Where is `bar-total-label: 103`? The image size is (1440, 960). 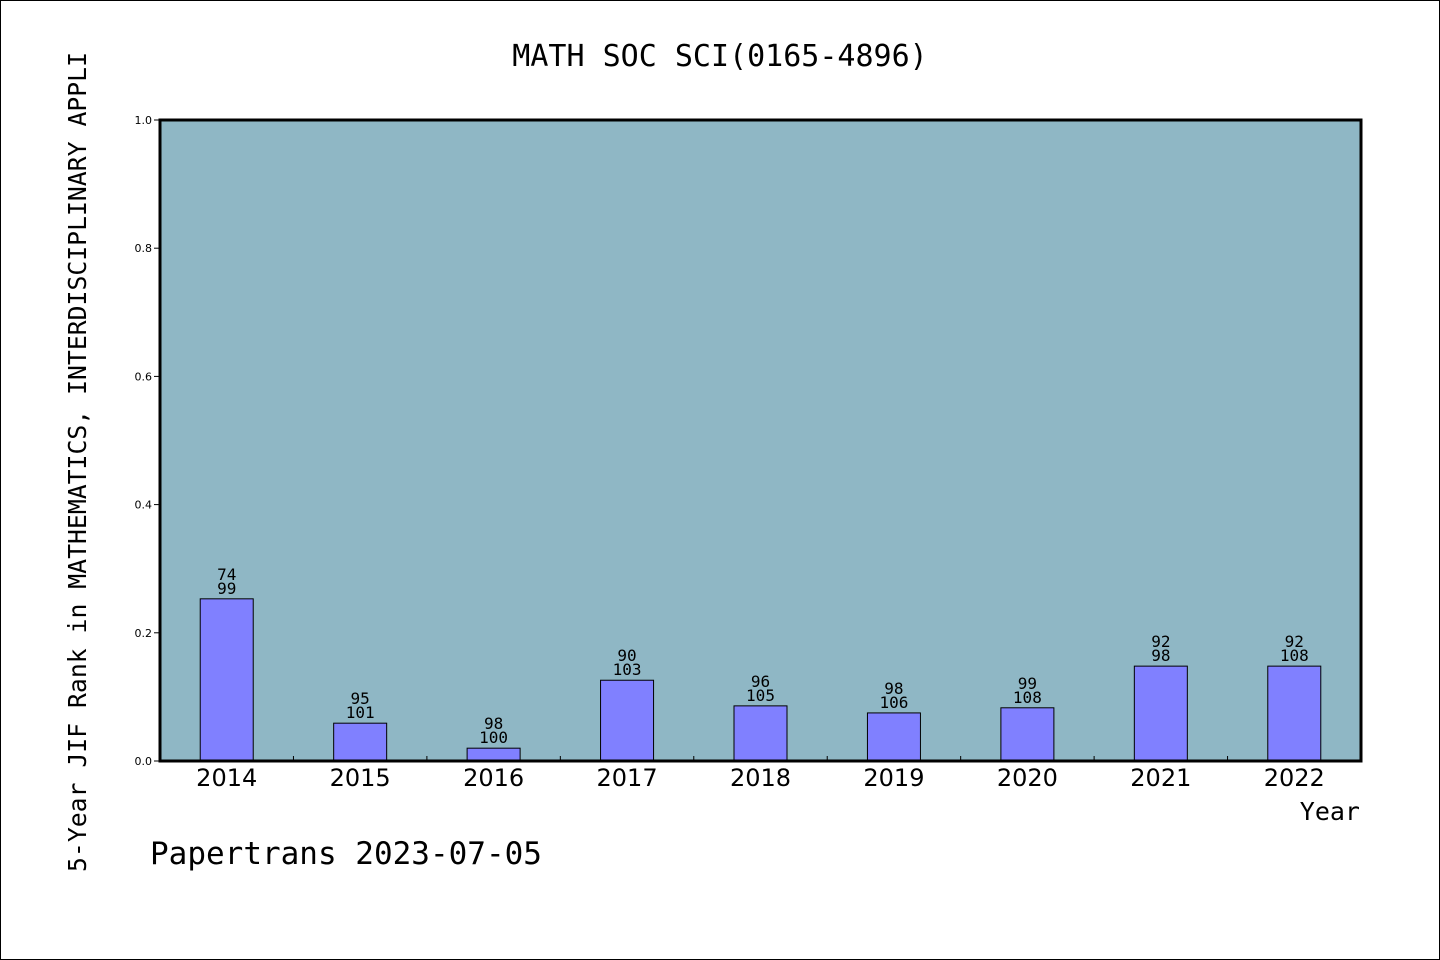
bar-total-label: 103 is located at coordinates (627, 669).